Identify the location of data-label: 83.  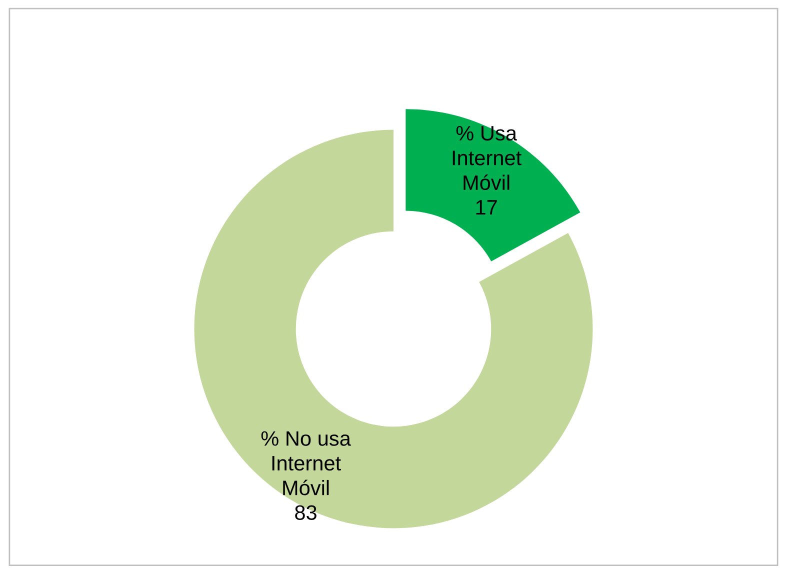
(305, 512).